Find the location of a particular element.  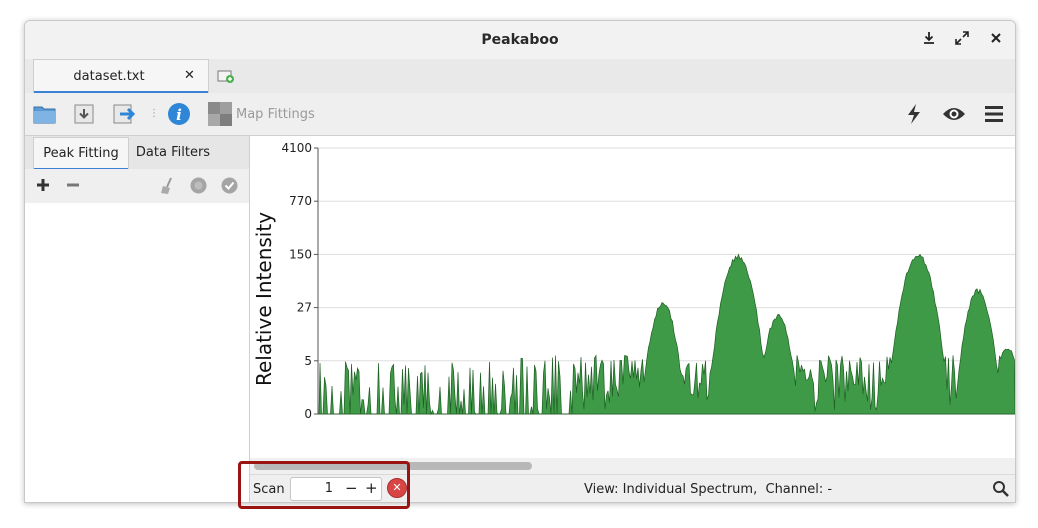

decrement-icon: − is located at coordinates (351, 488).